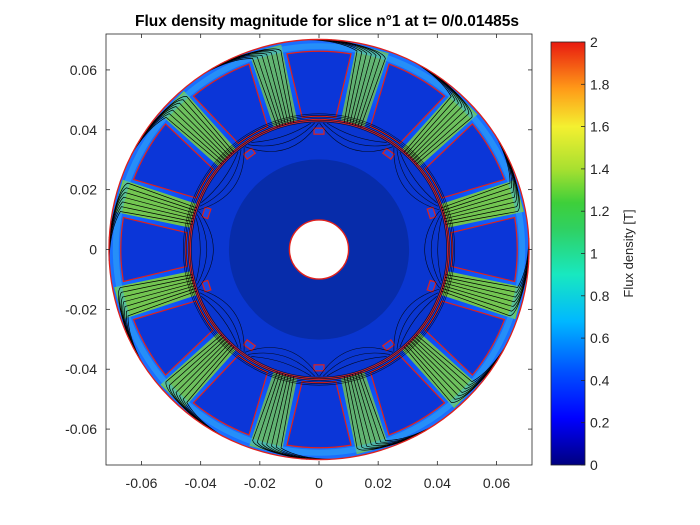 The width and height of the screenshot is (700, 525). Describe the element at coordinates (93, 250) in the screenshot. I see `y-tick-label: 0` at that location.